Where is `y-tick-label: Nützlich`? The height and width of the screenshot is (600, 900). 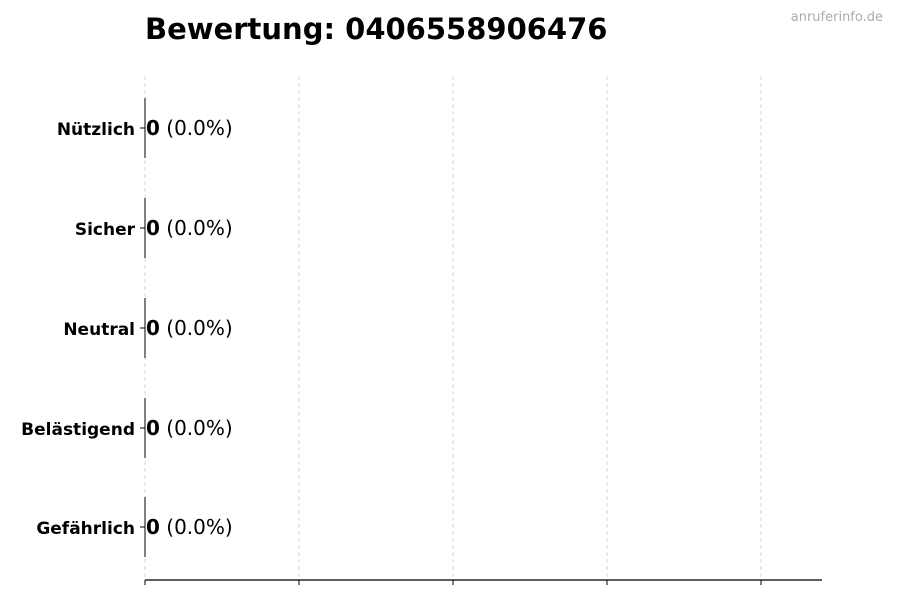 y-tick-label: Nützlich is located at coordinates (96, 130).